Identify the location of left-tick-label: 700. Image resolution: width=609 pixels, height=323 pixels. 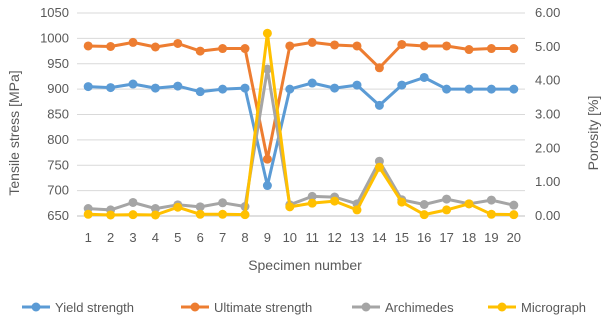
(58, 190).